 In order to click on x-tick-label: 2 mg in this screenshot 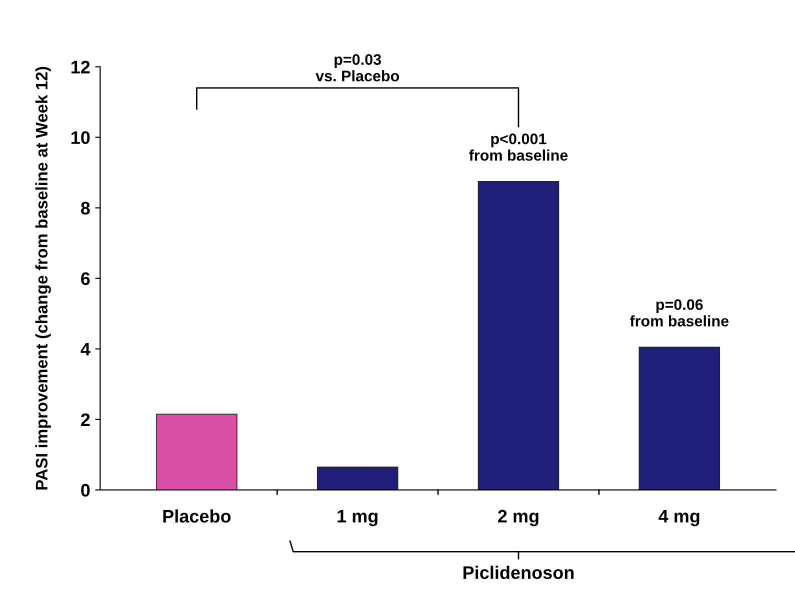, I will do `click(518, 518)`.